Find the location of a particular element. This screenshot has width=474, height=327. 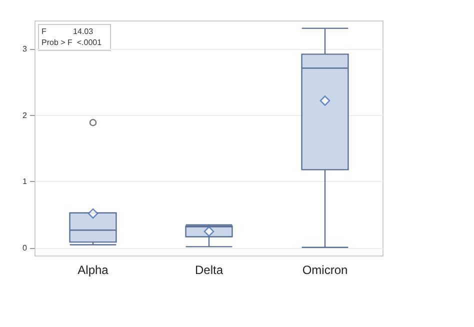

y-tick-label: 2 is located at coordinates (25, 115).